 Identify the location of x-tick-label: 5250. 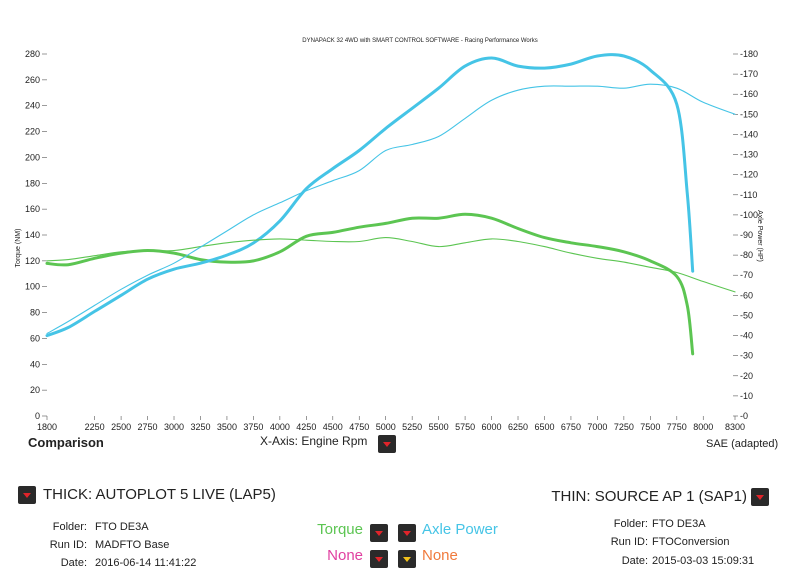
(412, 427).